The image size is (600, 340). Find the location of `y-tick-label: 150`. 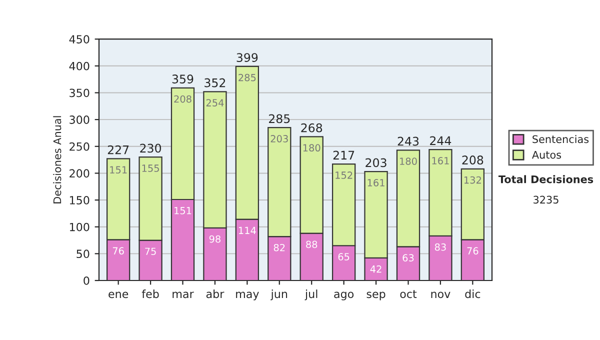

y-tick-label: 150 is located at coordinates (80, 200).